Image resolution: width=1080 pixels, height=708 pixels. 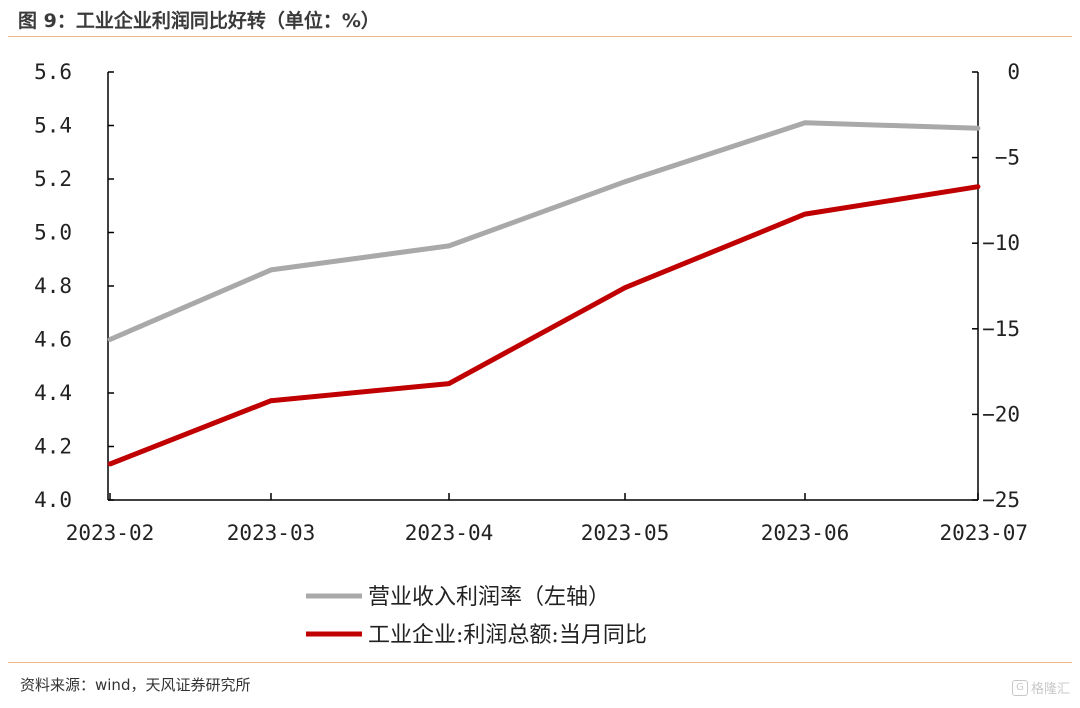 I want to click on watermark-text: 格隆汇, so click(x=1050, y=689).